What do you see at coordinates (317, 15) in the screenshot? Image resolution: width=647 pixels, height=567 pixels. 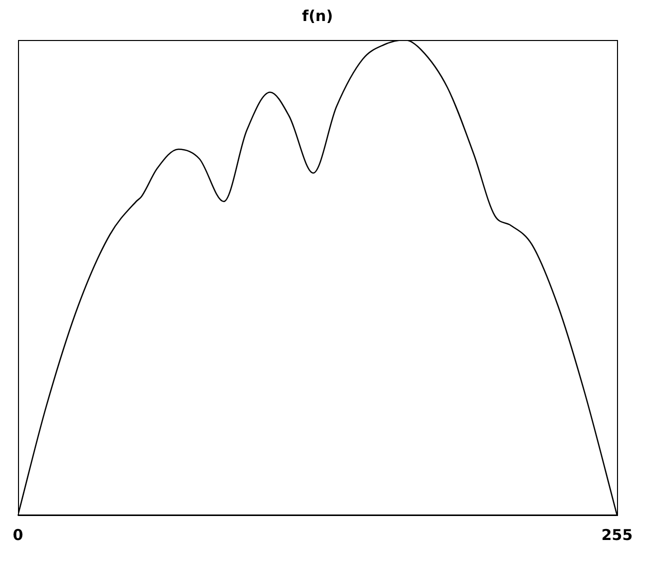 I see `chart-title: f(n)` at bounding box center [317, 15].